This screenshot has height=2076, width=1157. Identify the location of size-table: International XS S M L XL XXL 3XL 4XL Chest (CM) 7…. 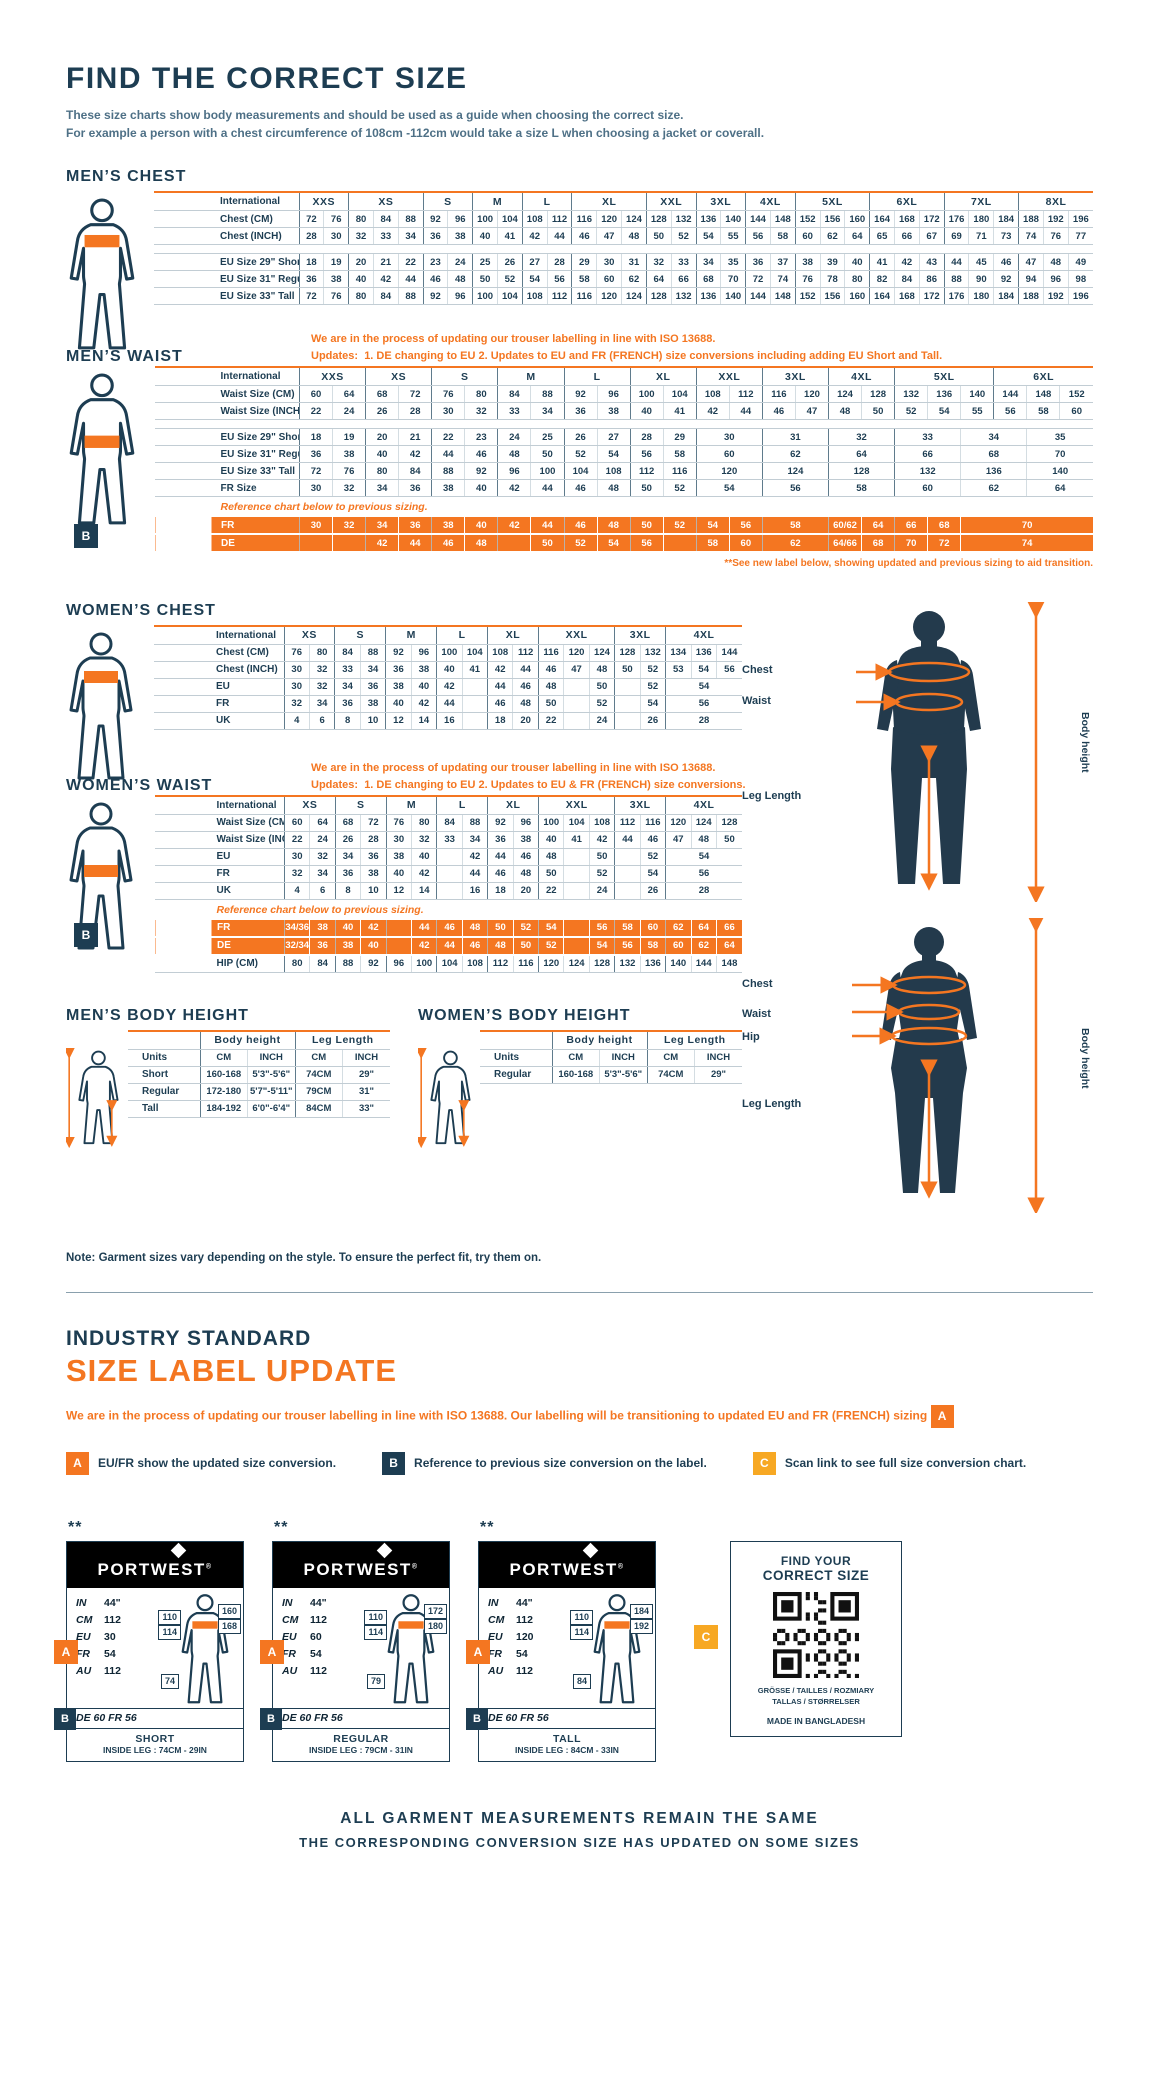
(448, 677).